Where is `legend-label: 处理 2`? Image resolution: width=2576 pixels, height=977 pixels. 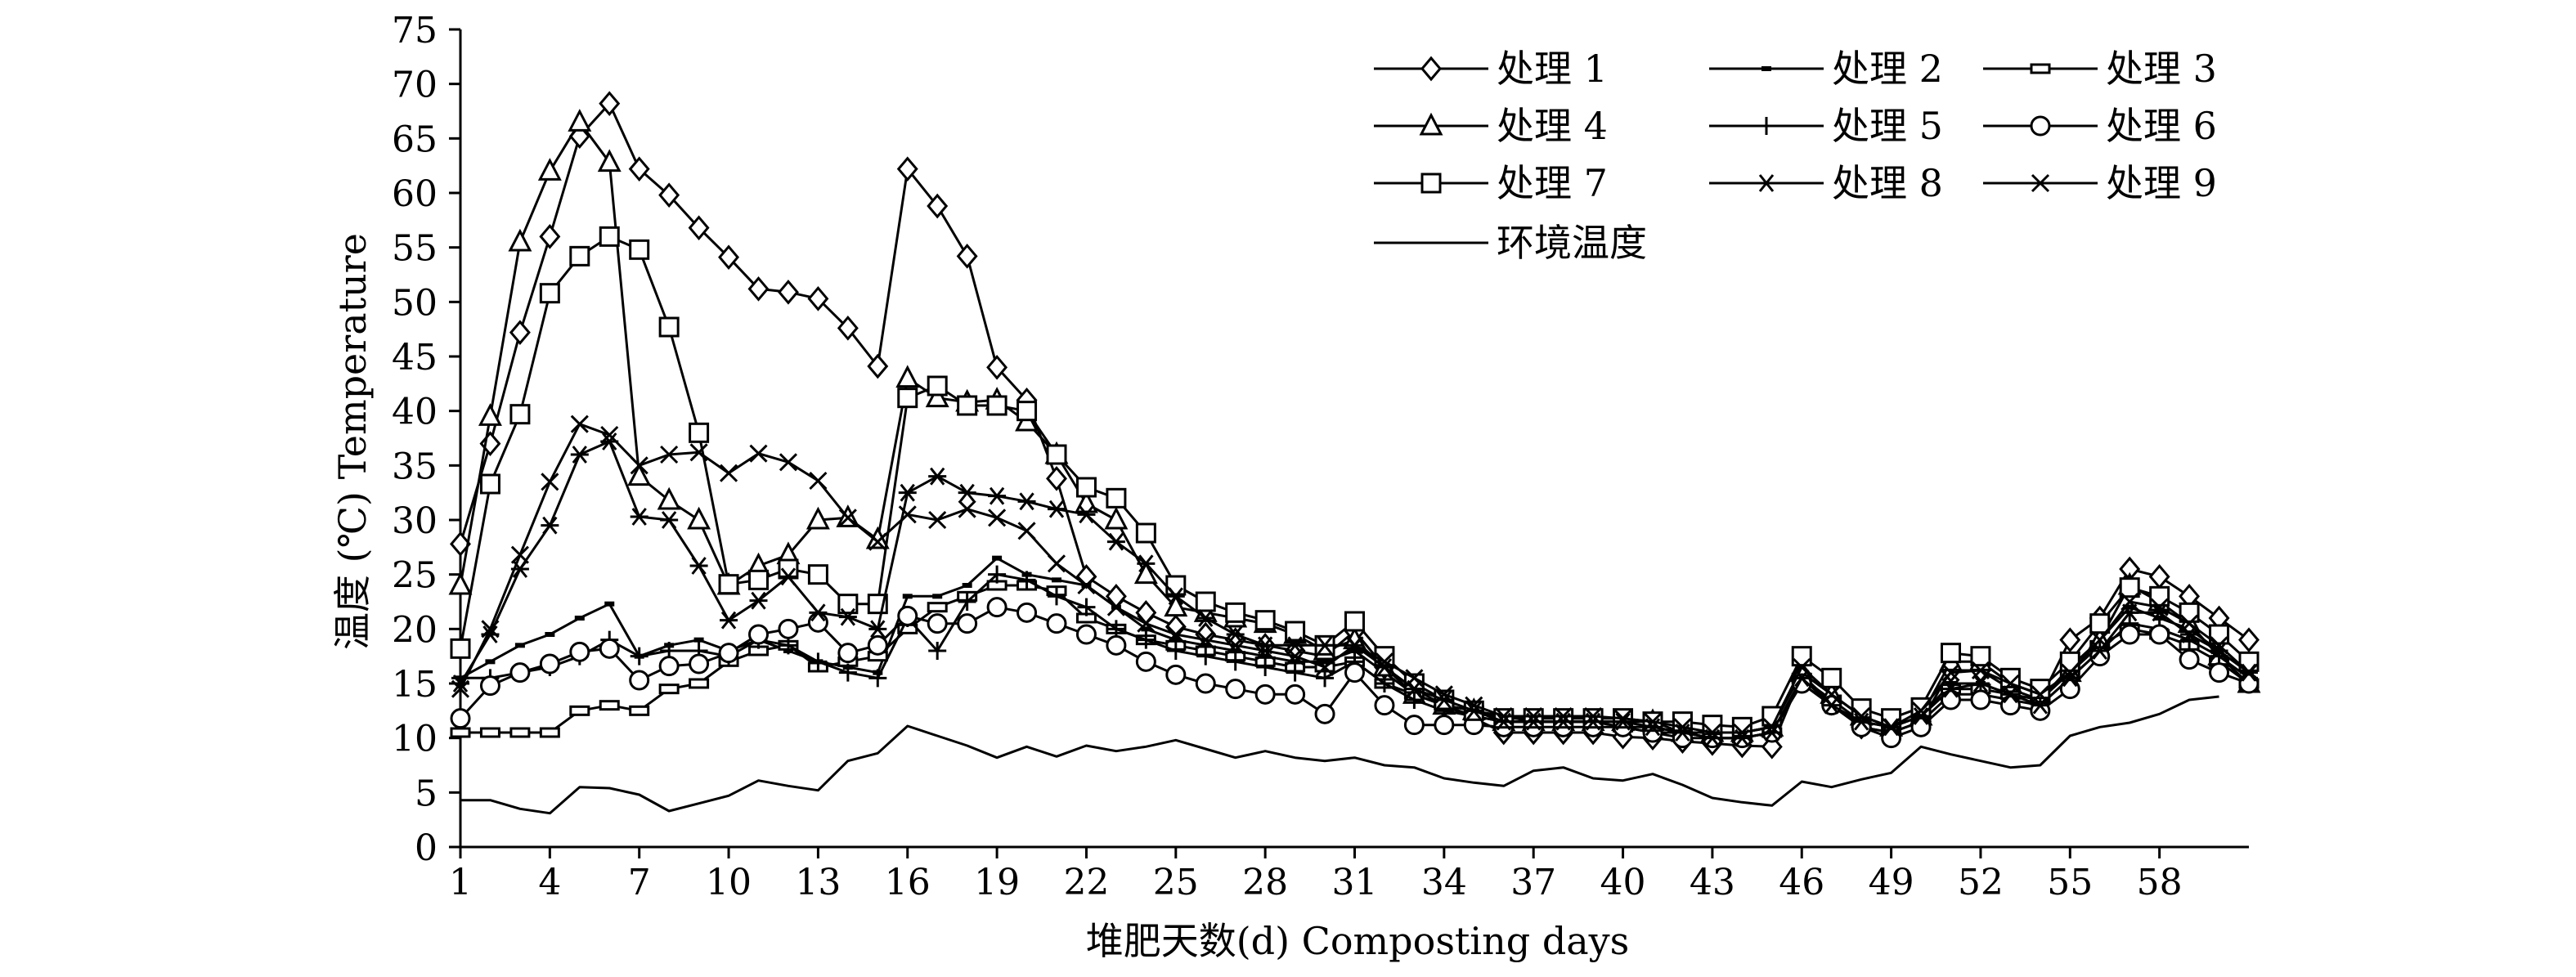
legend-label: 处理 2 is located at coordinates (1888, 69).